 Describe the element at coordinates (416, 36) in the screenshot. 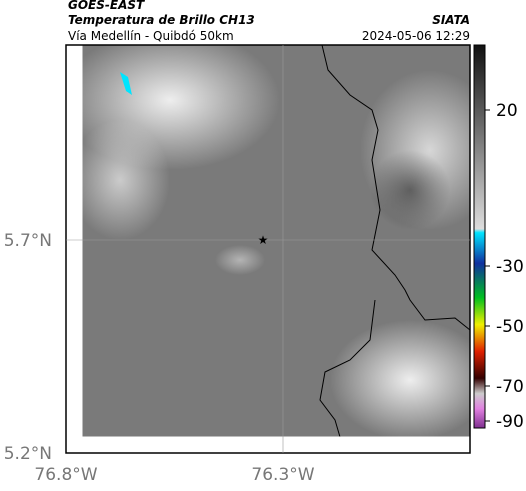

I see `datetime: 2024-05-06 12:29` at that location.